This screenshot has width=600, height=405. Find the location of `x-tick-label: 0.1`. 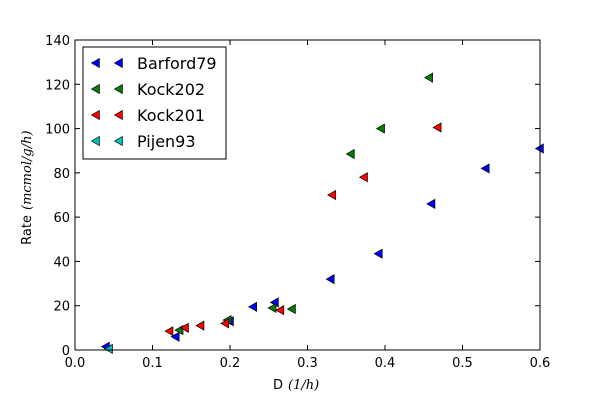

x-tick-label: 0.1 is located at coordinates (152, 363).